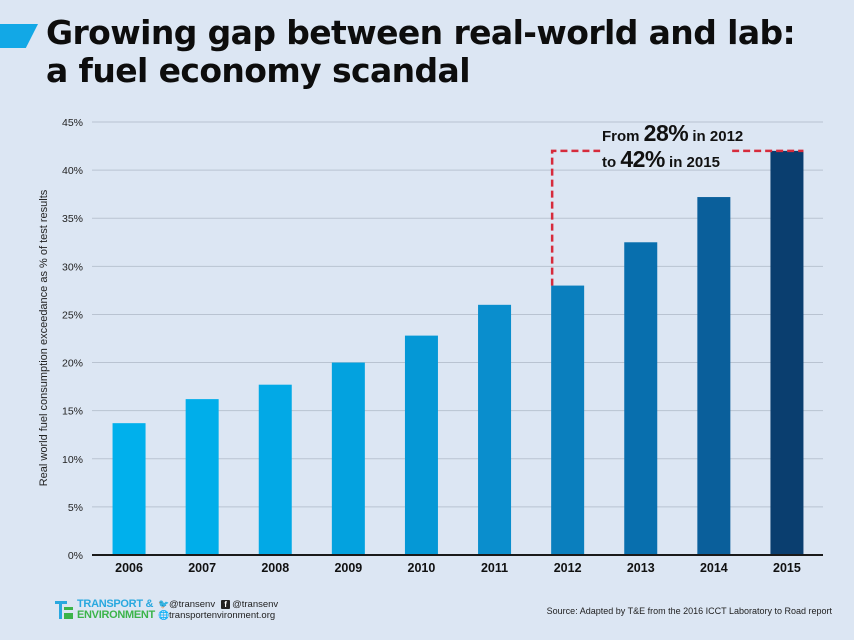 This screenshot has height=640, width=854. Describe the element at coordinates (642, 159) in the screenshot. I see `annotation-to-value: 42%` at that location.